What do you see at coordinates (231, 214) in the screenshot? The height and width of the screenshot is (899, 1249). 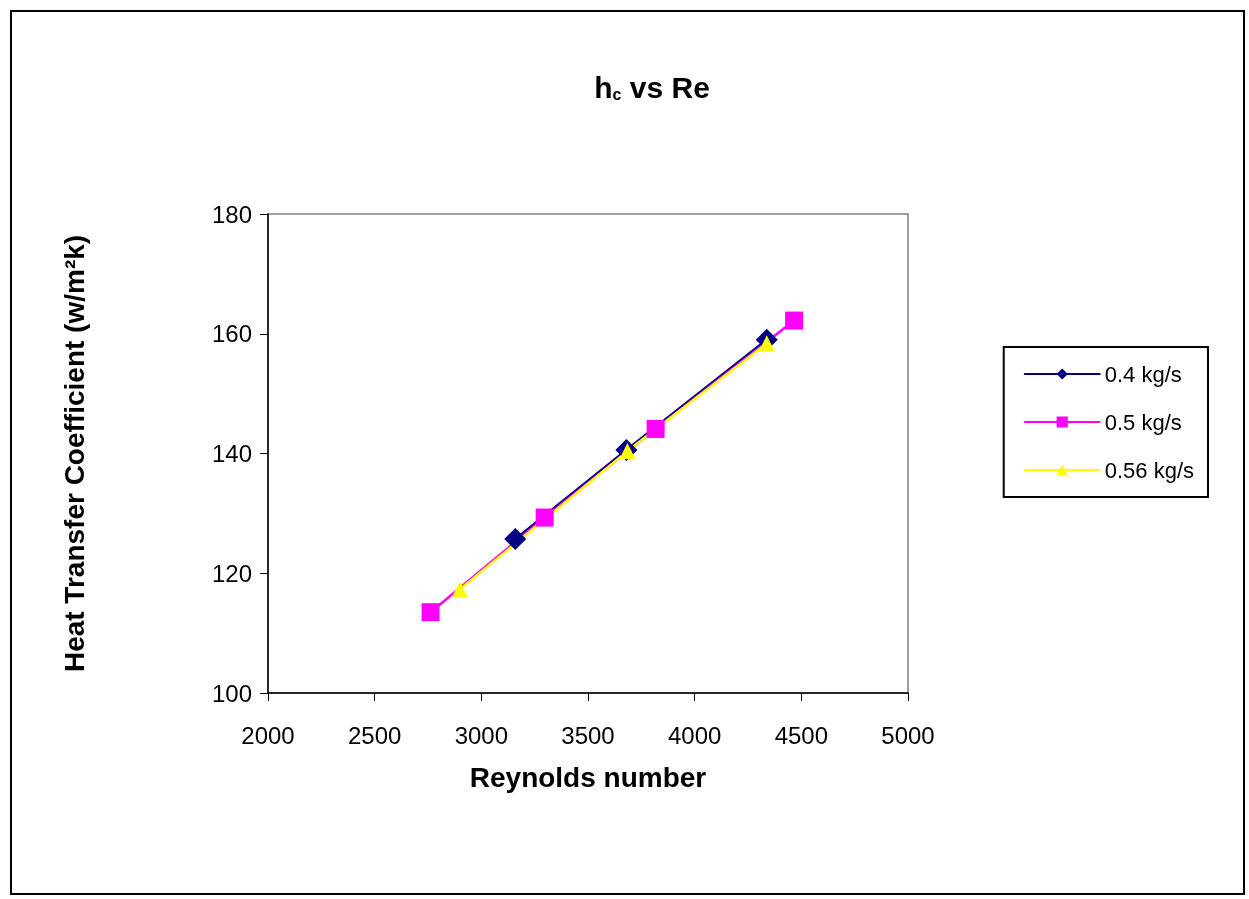 I see `y-tick-label: 180` at bounding box center [231, 214].